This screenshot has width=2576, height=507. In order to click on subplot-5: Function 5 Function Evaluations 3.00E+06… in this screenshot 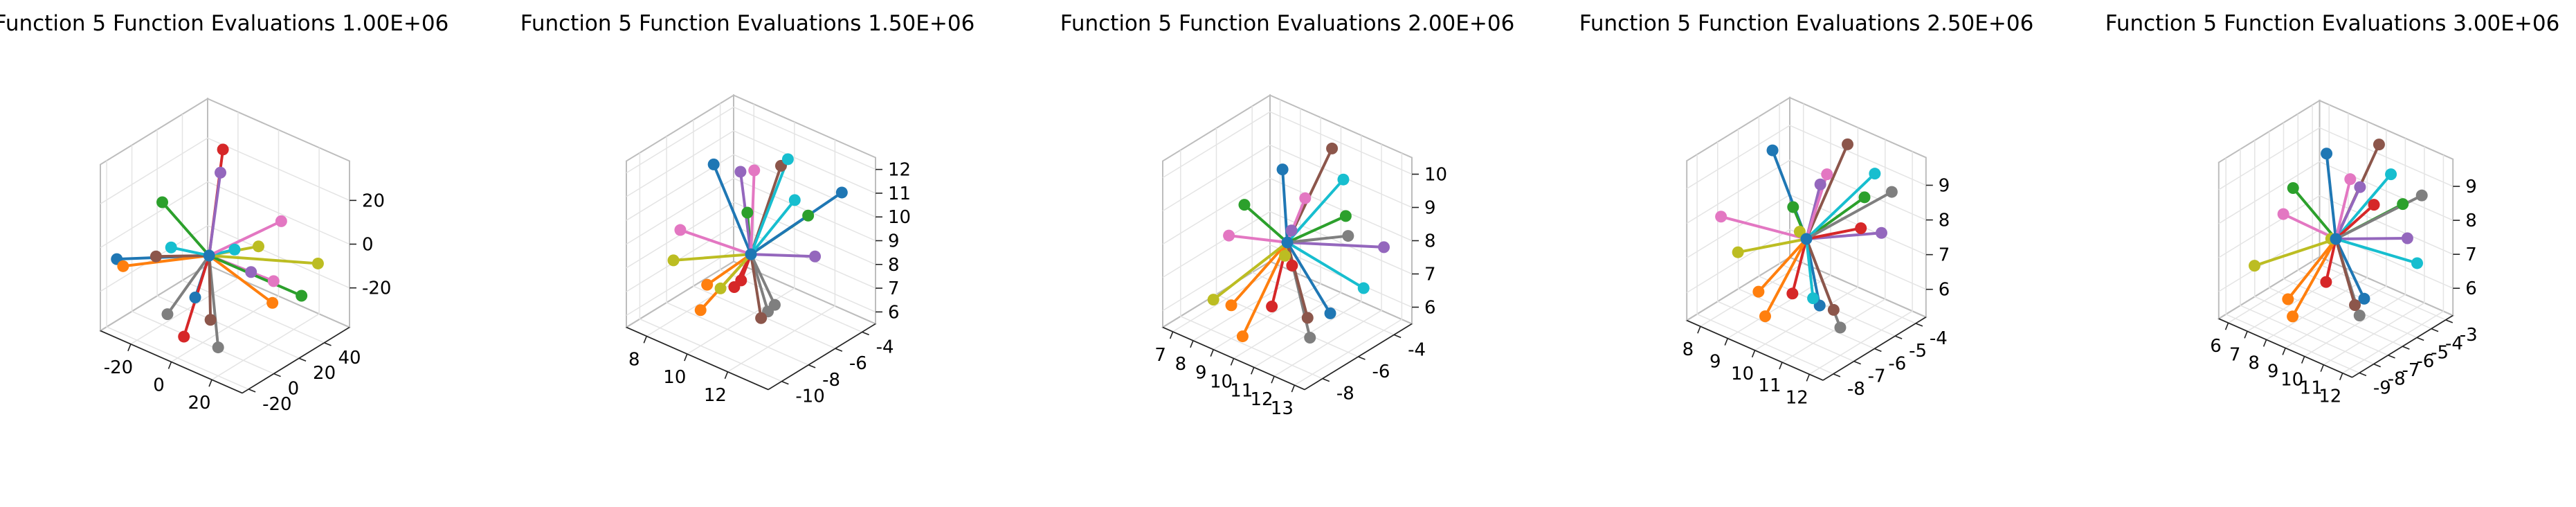, I will do `click(2332, 209)`.